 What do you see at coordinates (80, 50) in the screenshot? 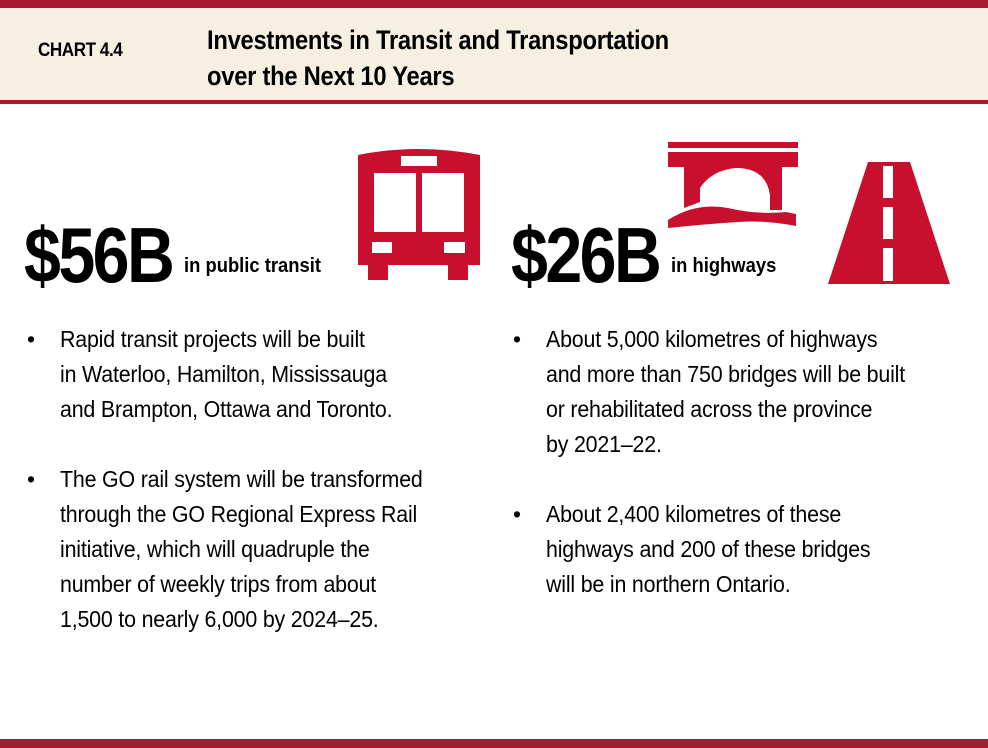
I see `chart-label: CHART 4.4` at bounding box center [80, 50].